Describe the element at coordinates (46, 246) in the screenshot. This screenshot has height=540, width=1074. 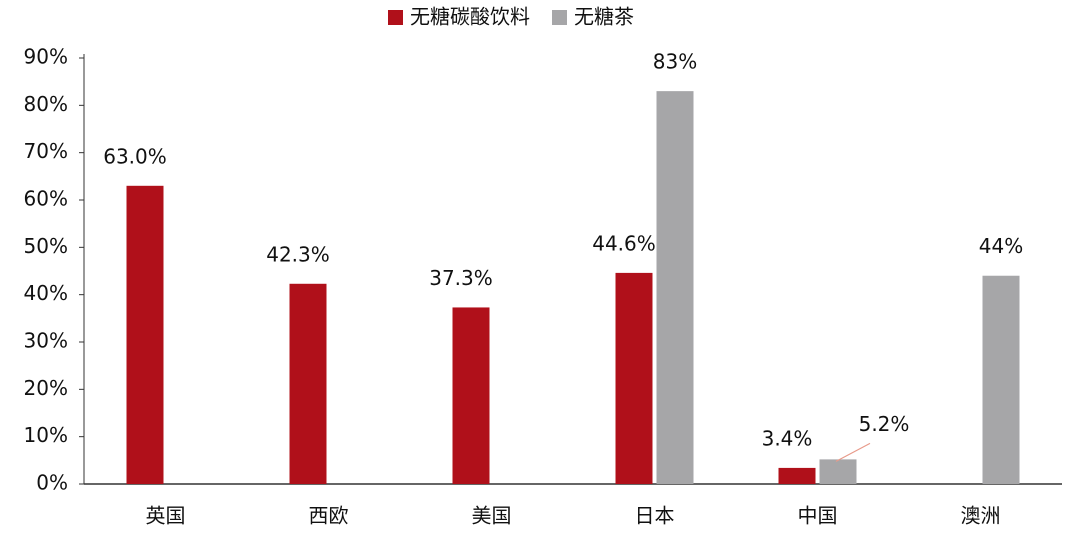
I see `y-tick-label: 50%` at that location.